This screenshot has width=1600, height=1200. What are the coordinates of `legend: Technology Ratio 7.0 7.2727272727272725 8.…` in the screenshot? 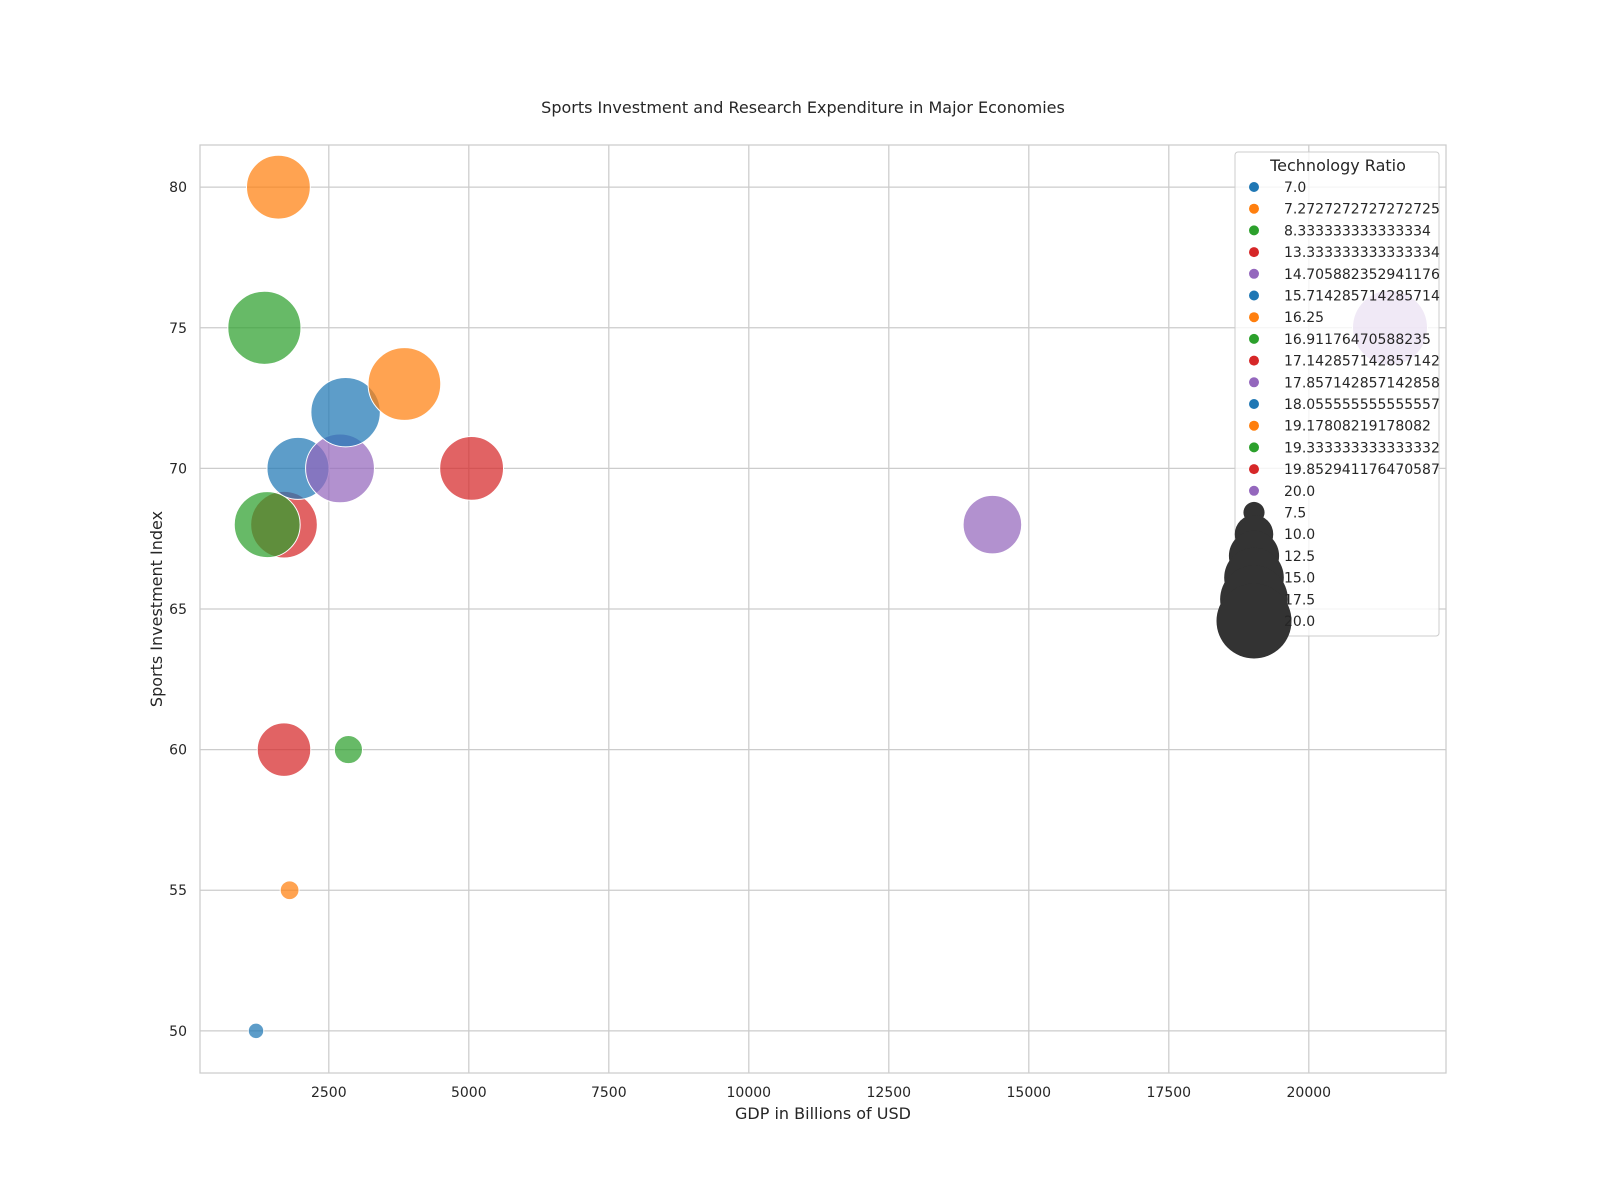 It's located at (1328, 405).